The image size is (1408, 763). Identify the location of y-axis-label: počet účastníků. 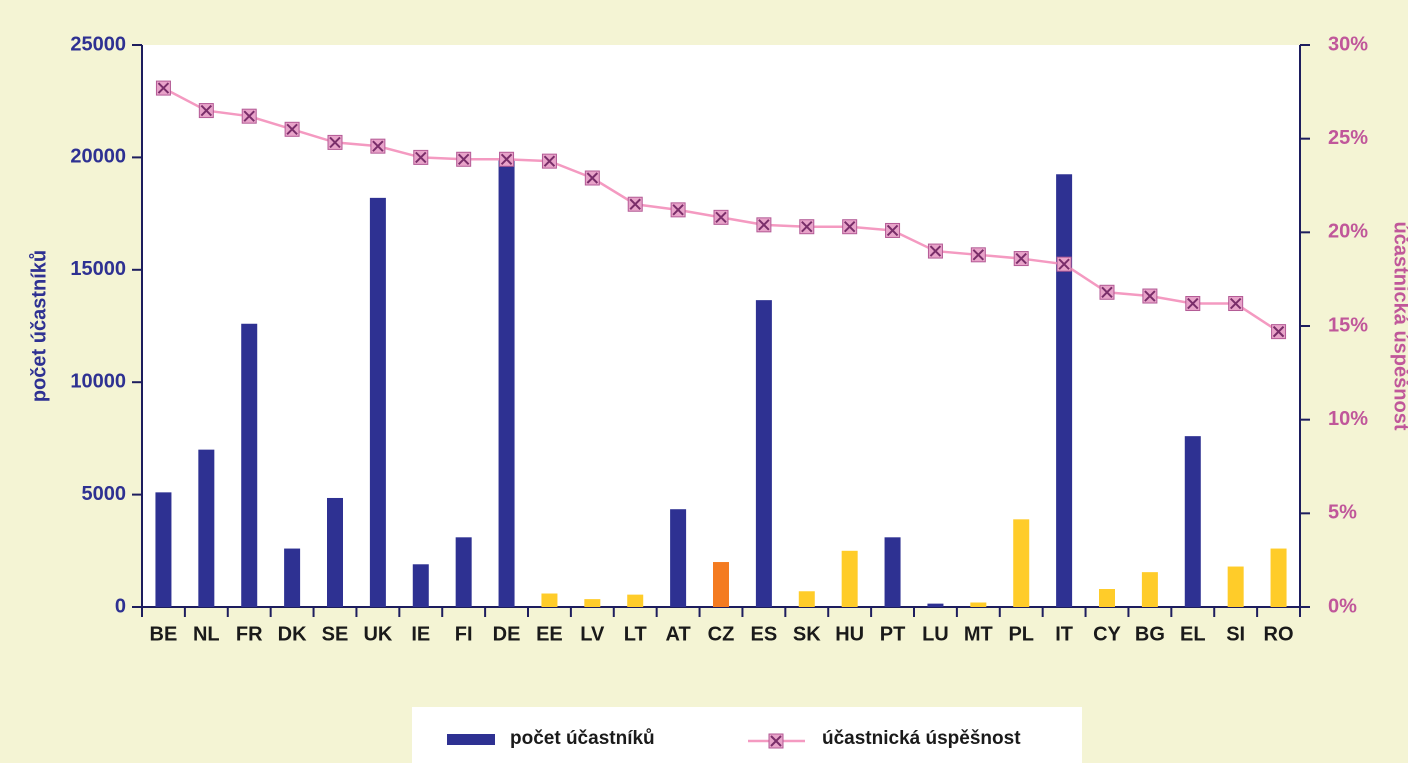
(39, 326).